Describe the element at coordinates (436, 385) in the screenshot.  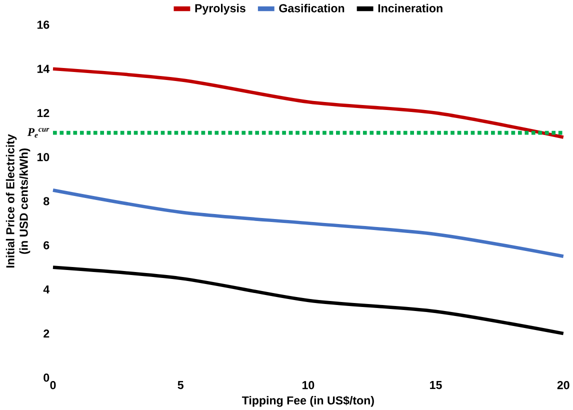
I see `x-tick-label: 15` at that location.